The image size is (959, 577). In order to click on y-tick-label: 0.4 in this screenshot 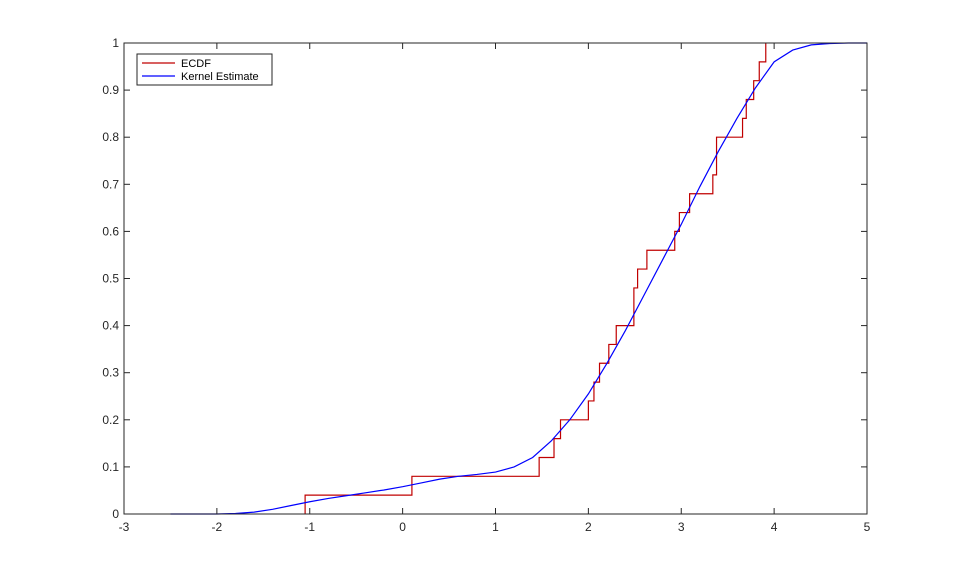, I will do `click(110, 326)`.